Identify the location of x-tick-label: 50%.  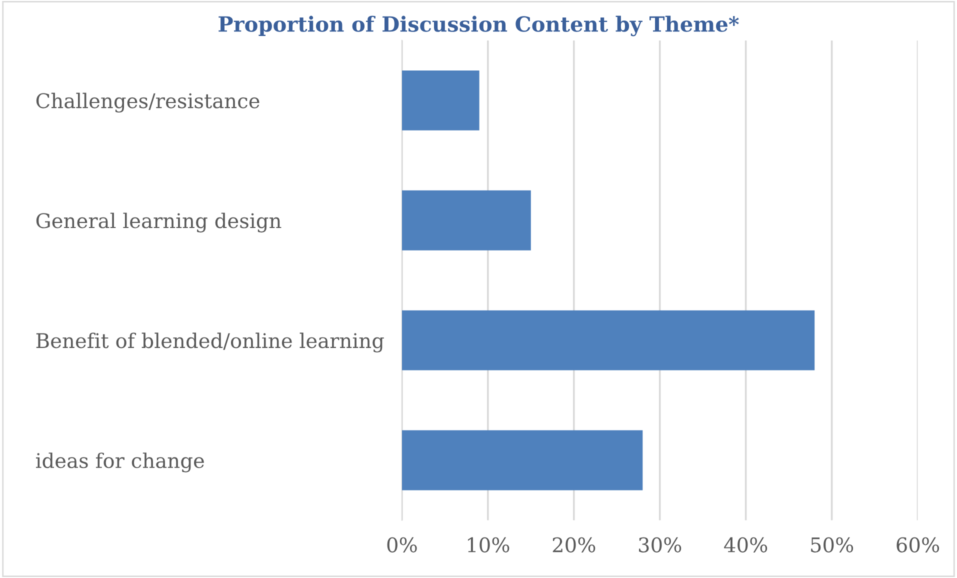
(832, 544).